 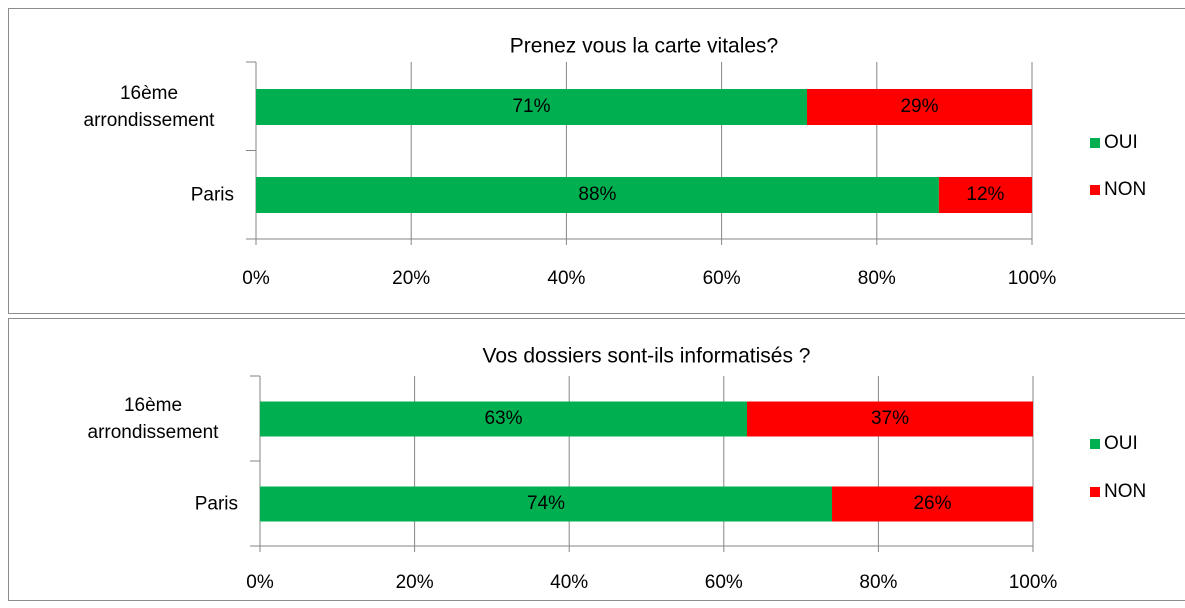 I want to click on data-label: 63%, so click(x=503, y=418).